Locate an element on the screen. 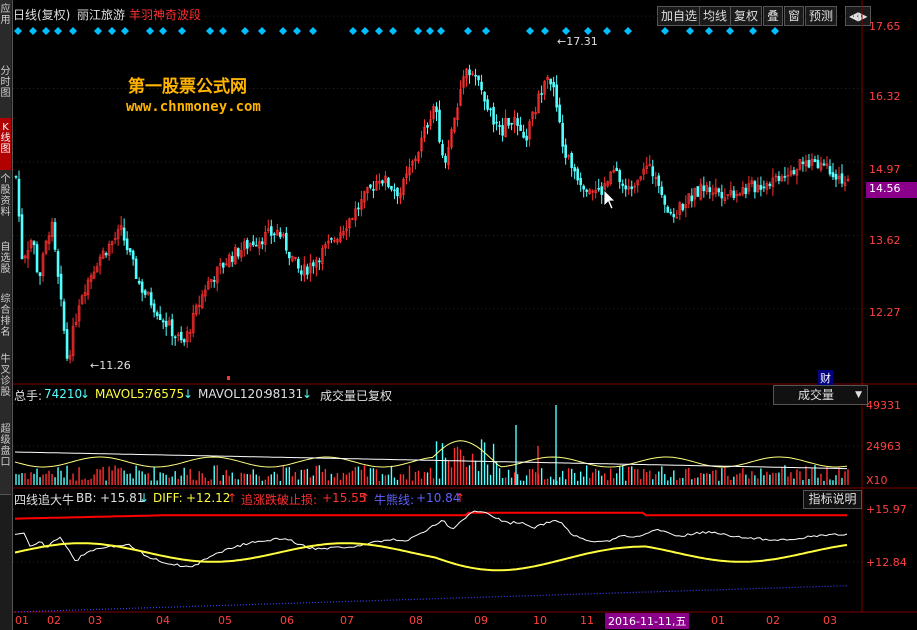 Image resolution: width=917 pixels, height=630 pixels. mavol5-line is located at coordinates (431, 454).